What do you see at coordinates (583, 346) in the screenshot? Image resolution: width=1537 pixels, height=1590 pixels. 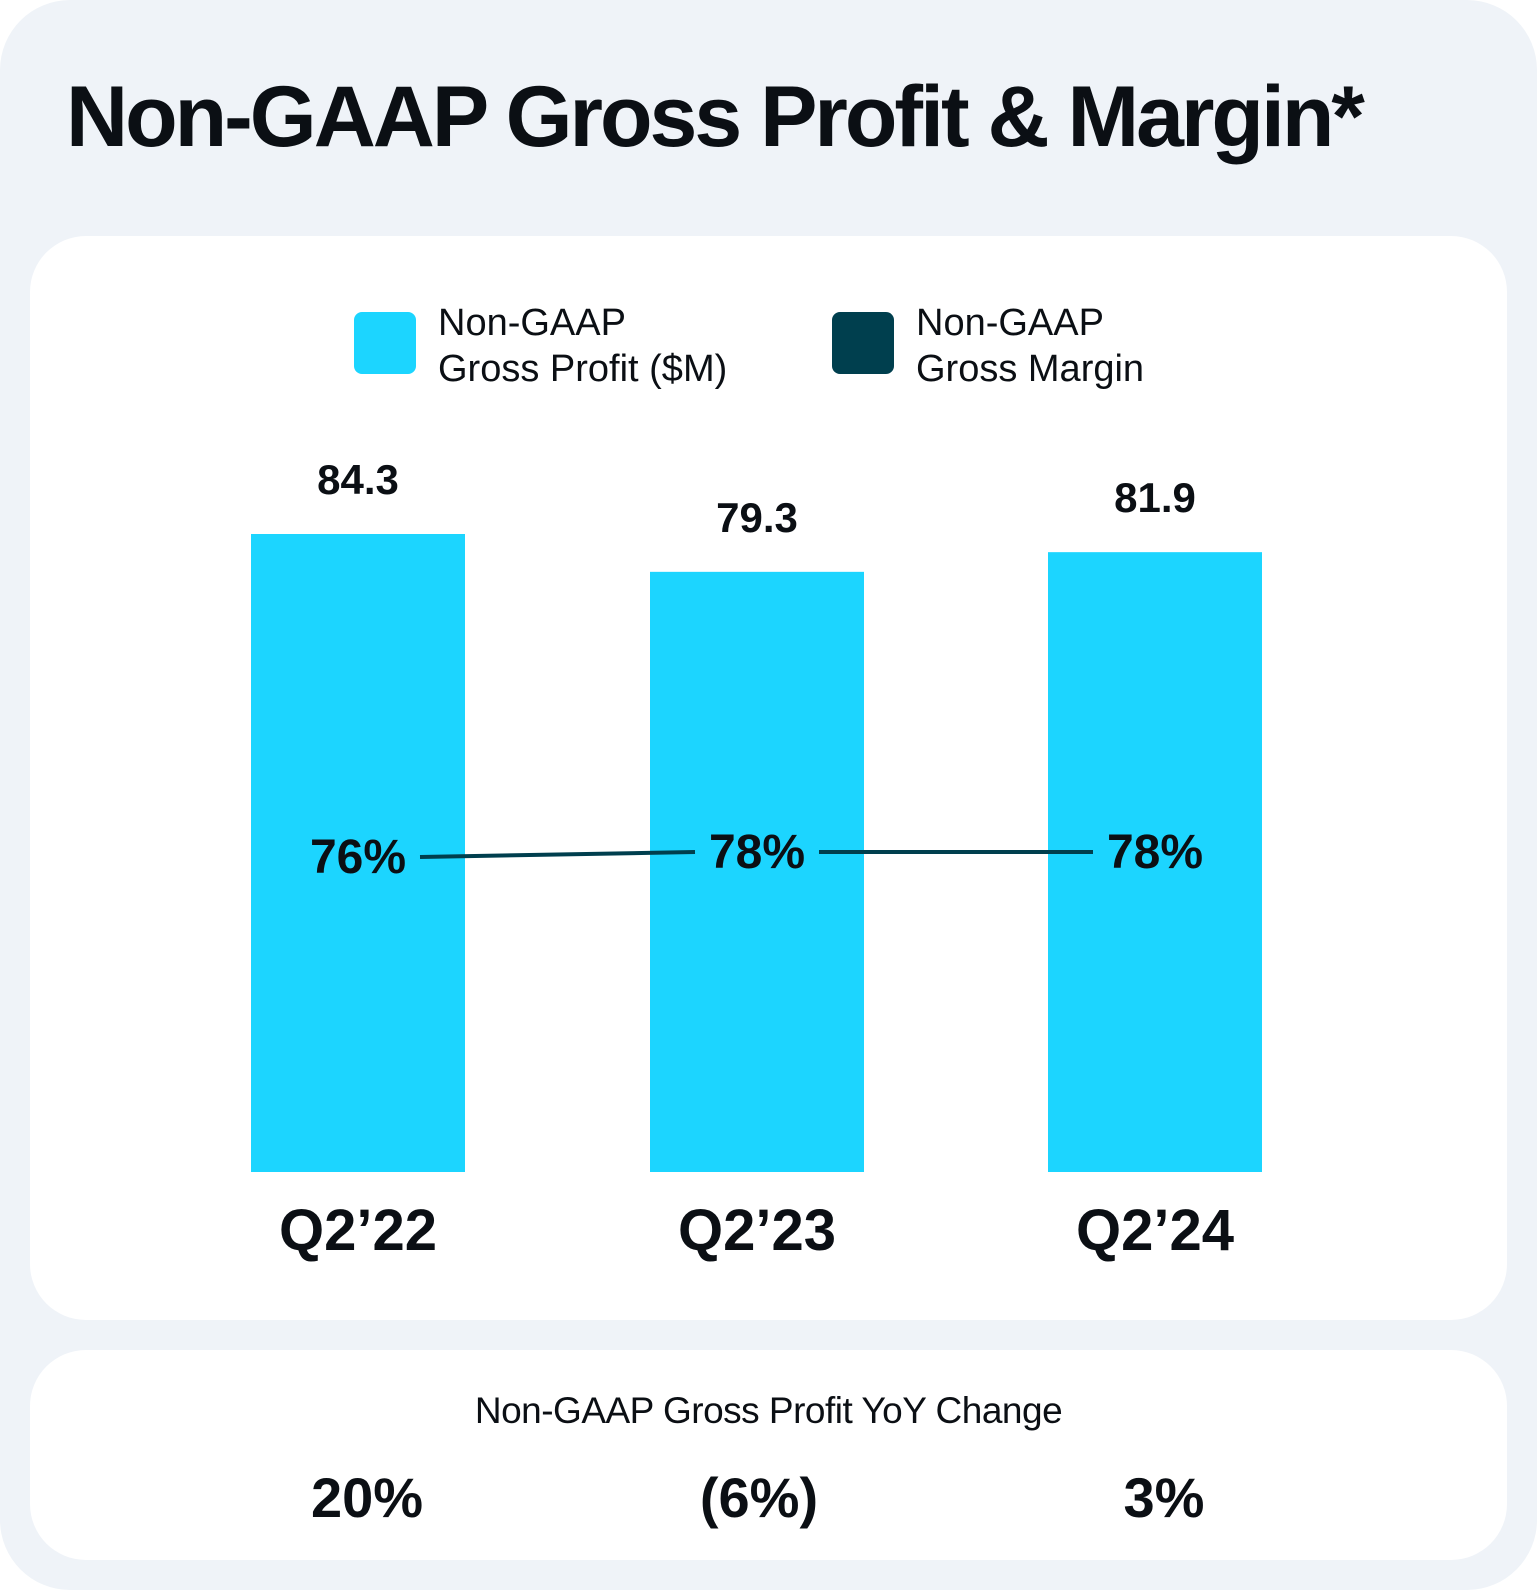 I see `legend-profit-label: Non-GAAP Gross Profit ($M)` at bounding box center [583, 346].